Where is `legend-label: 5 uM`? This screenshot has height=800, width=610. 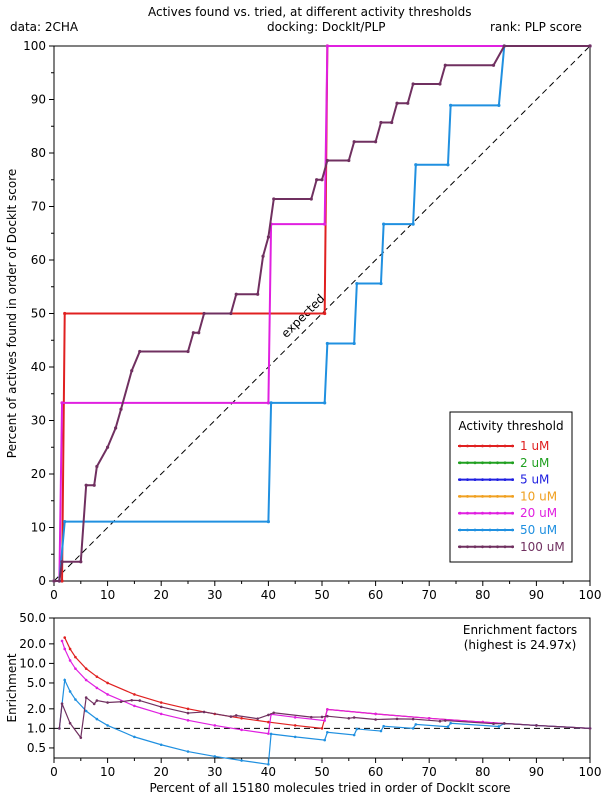 legend-label: 5 uM is located at coordinates (534, 480).